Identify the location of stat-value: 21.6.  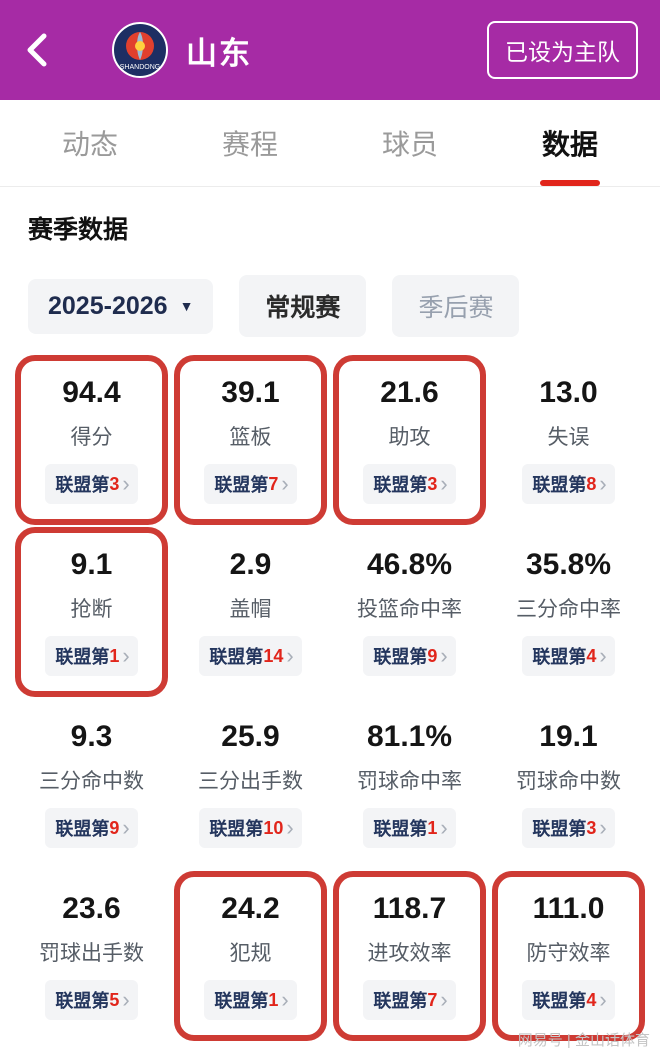
(409, 392).